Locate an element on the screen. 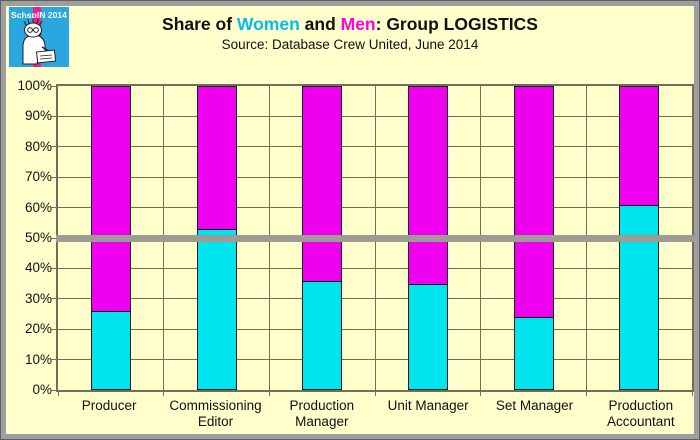 Image resolution: width=700 pixels, height=440 pixels. bar-segment-production-accountant-women is located at coordinates (639, 297).